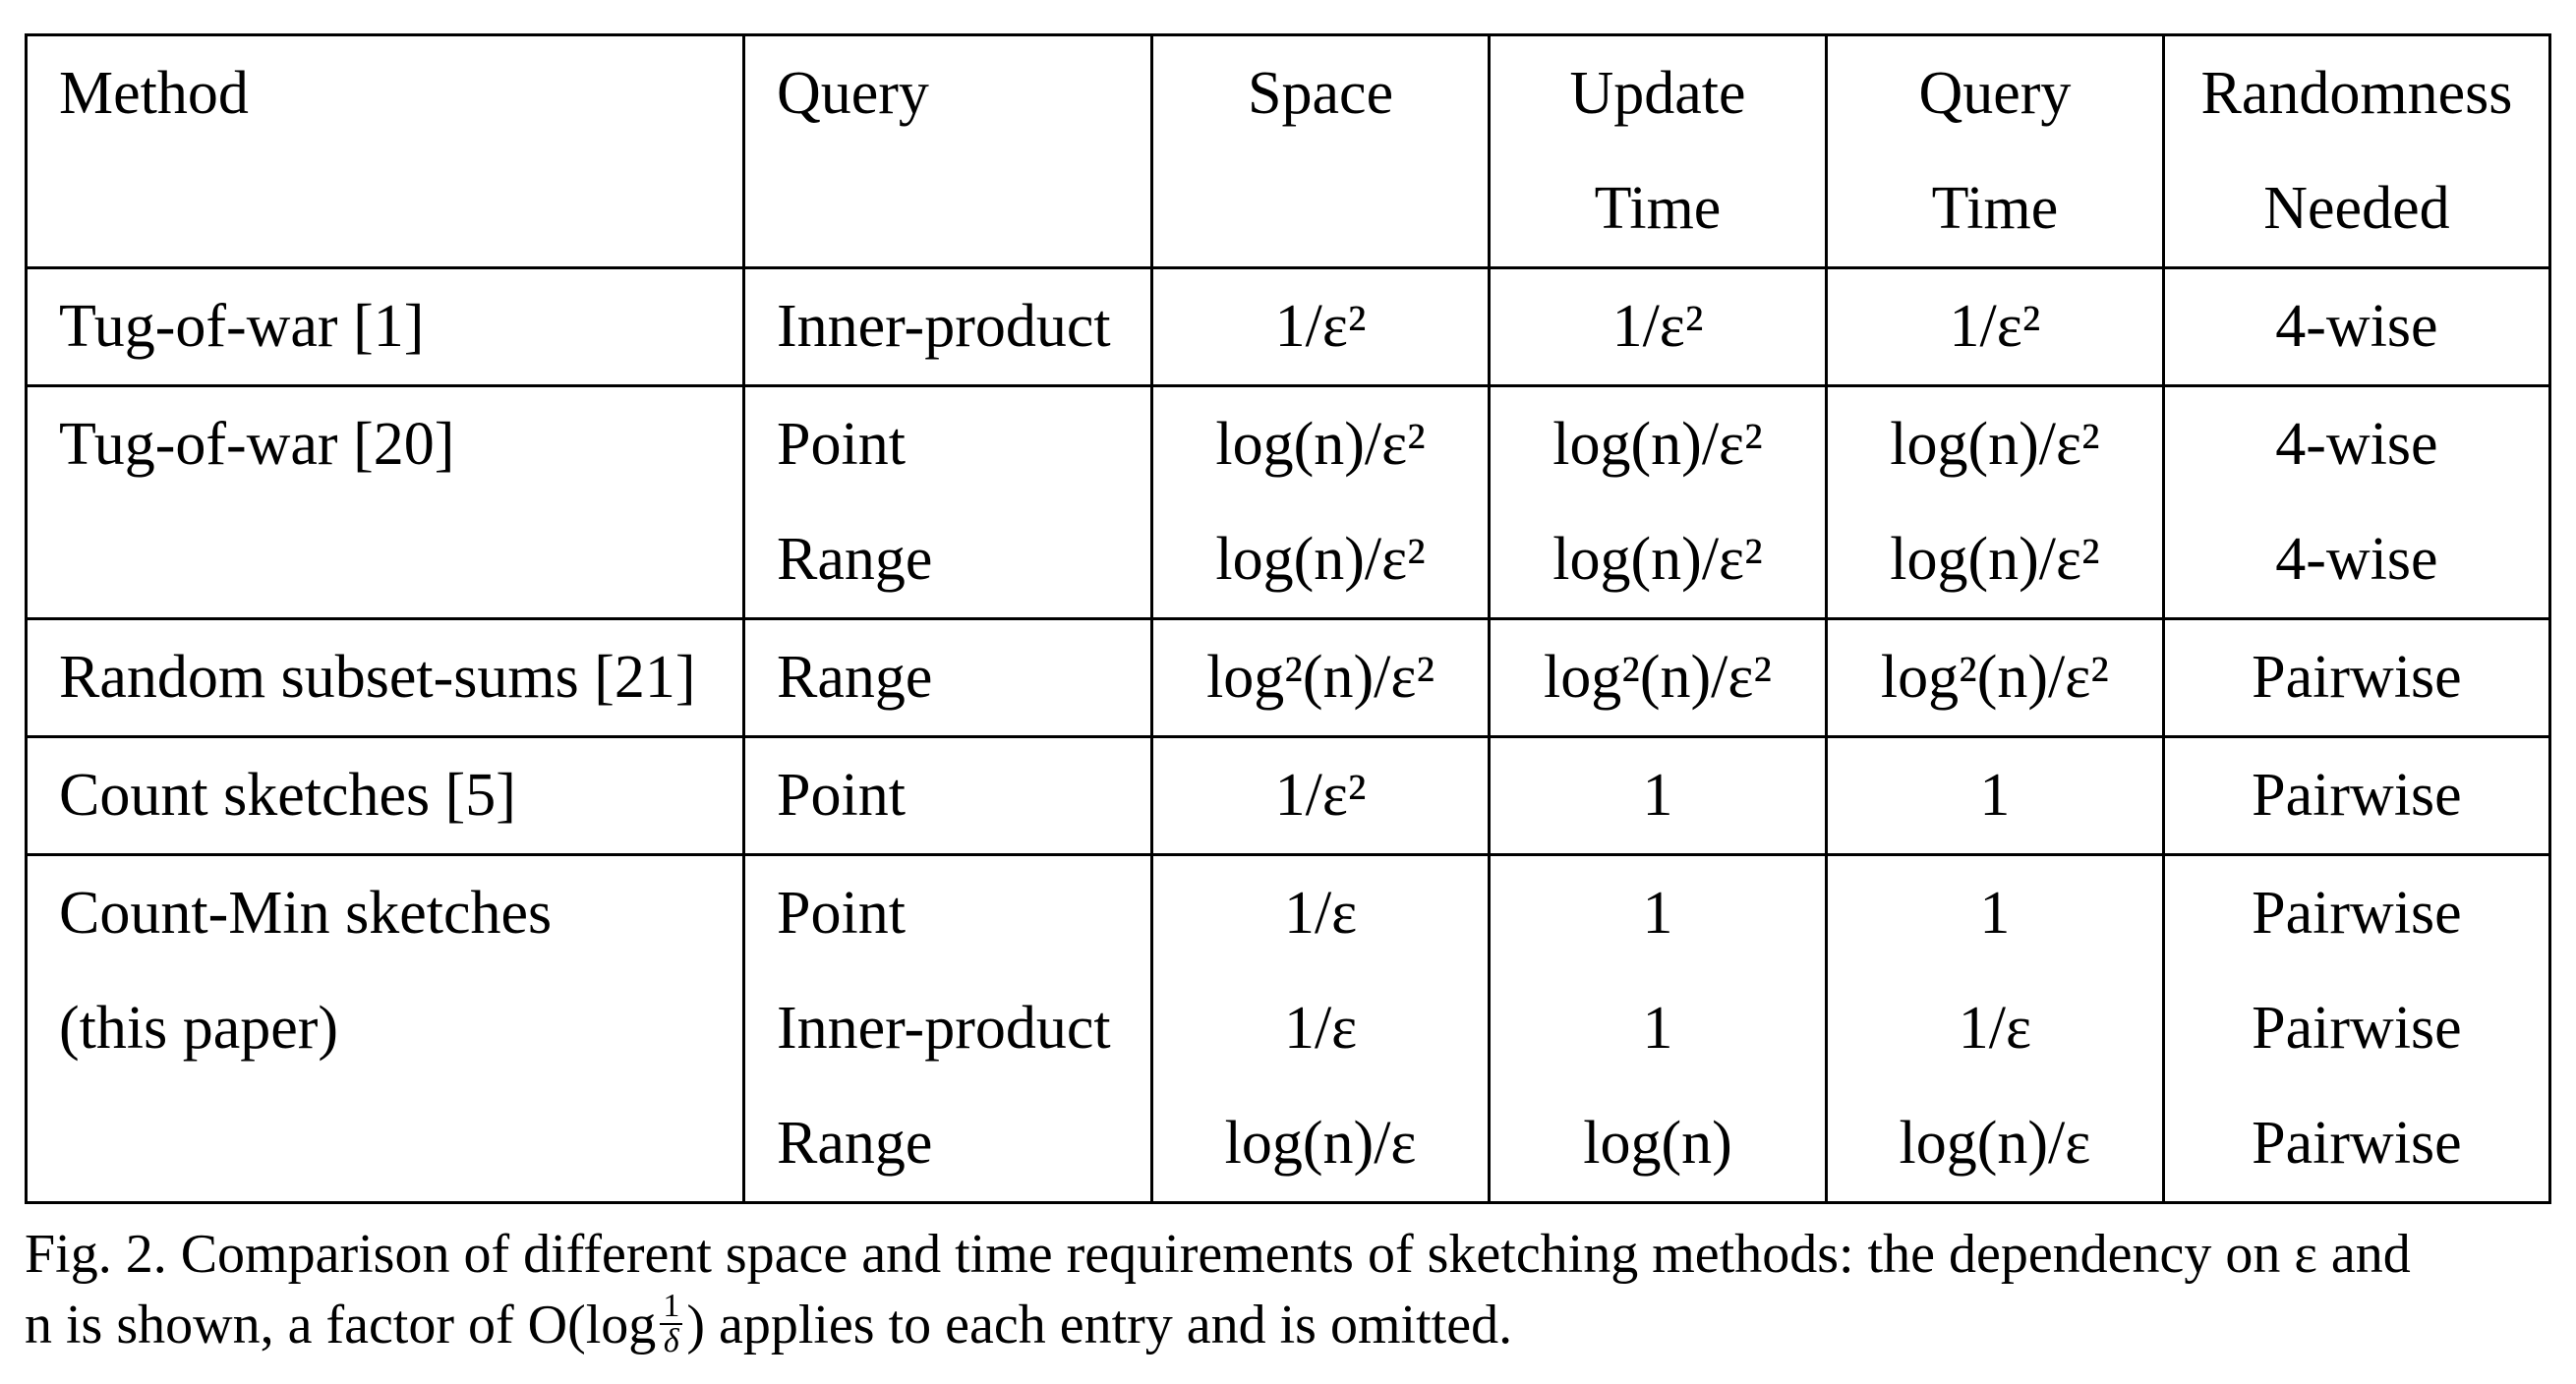 The image size is (2576, 1384). I want to click on cell-query-time: 1 1/ε log(n)/ε, so click(1994, 1028).